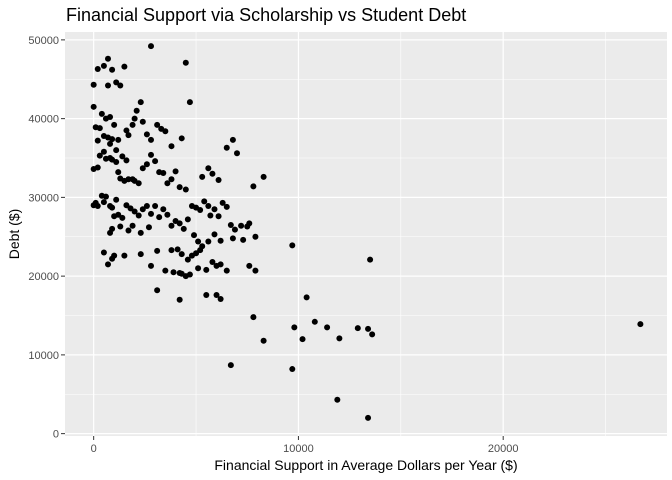 Image resolution: width=672 pixels, height=480 pixels. Describe the element at coordinates (43, 356) in the screenshot. I see `y-tick-label: 10000` at that location.